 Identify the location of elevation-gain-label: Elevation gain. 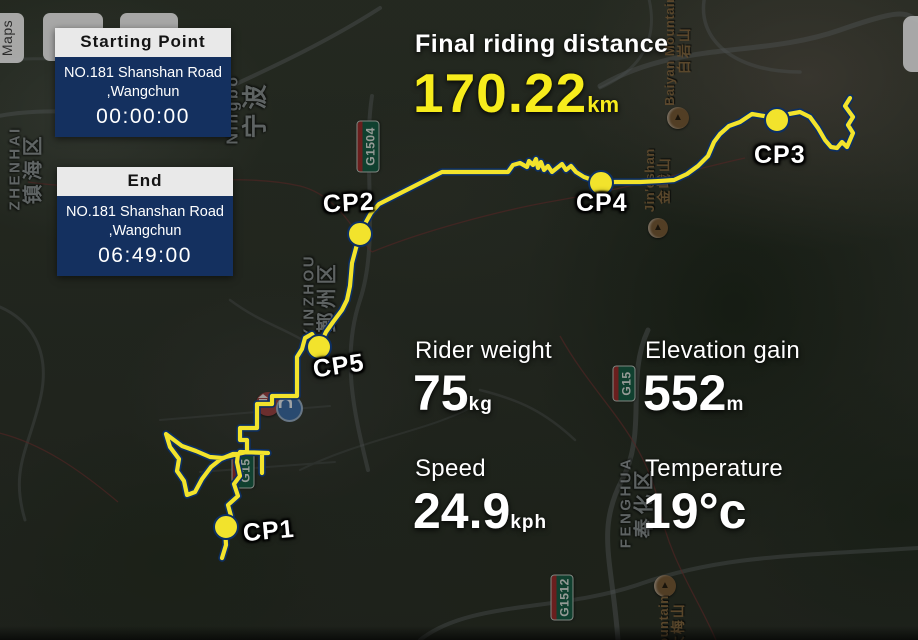
(722, 350).